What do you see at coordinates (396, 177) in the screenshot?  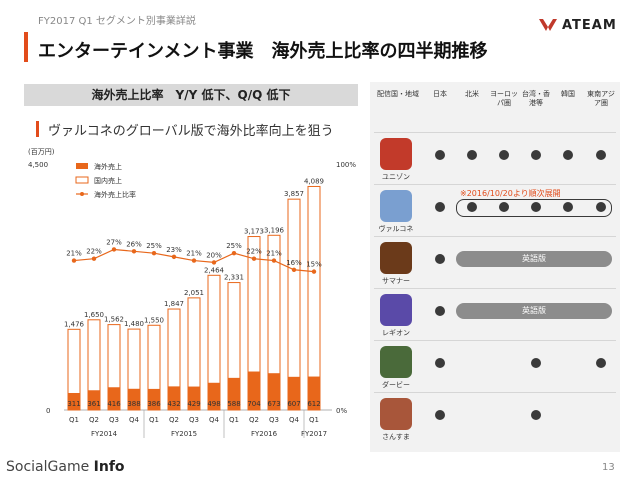 I see `app-name: ユニゾン` at bounding box center [396, 177].